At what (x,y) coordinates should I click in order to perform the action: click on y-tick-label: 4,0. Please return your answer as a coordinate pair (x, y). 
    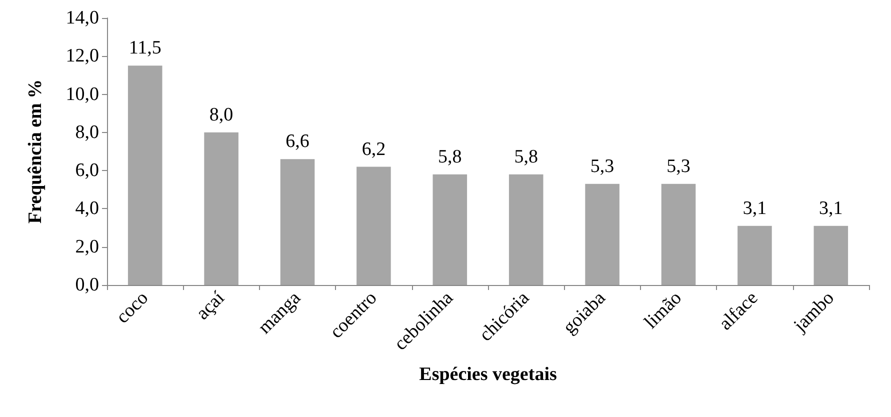
    Looking at the image, I should click on (87, 209).